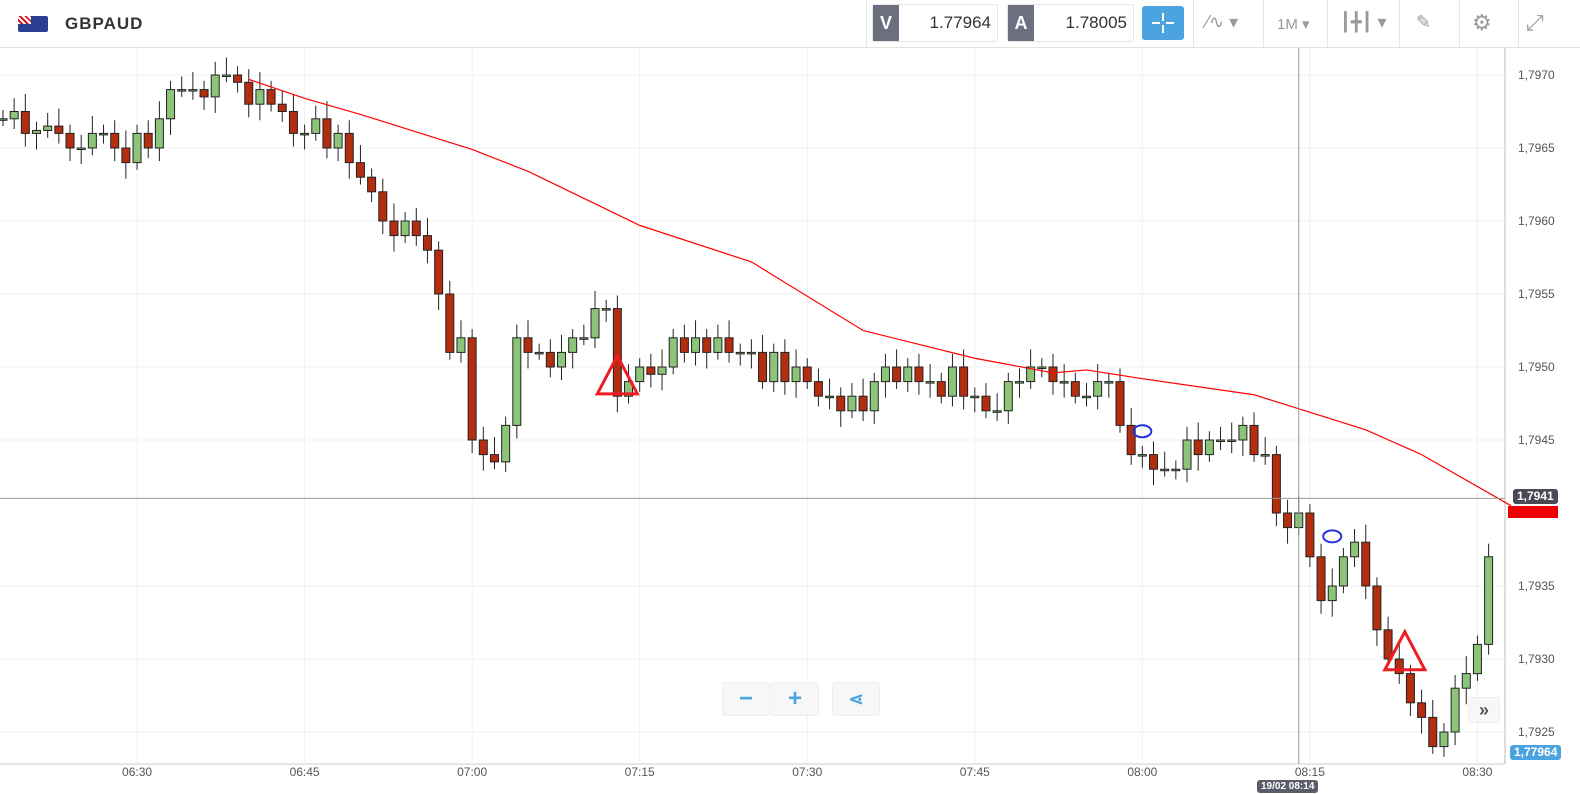  What do you see at coordinates (1536, 659) in the screenshot?
I see `y-tick-label: 1,7930` at bounding box center [1536, 659].